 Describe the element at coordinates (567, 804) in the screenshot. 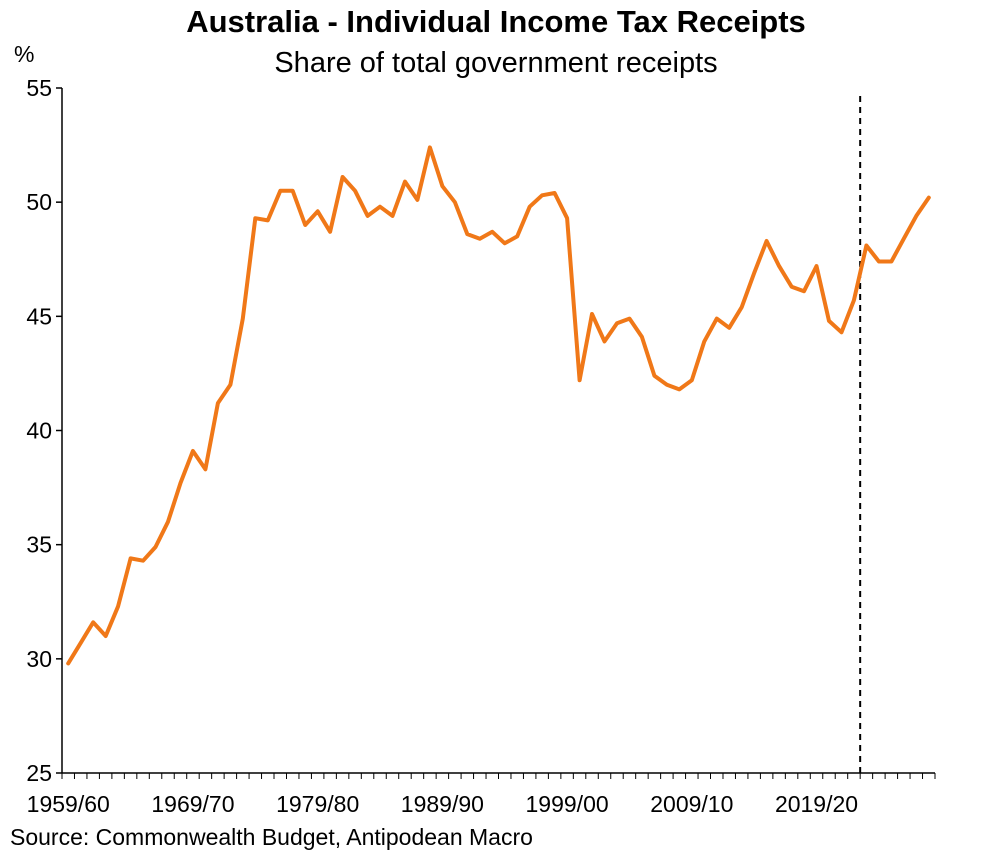

I see `x-tick-label: 1999/00` at that location.